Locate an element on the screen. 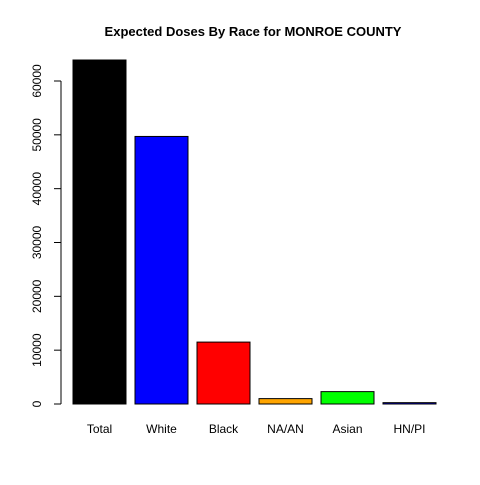 The width and height of the screenshot is (480, 485). y-tick-label: 20000 is located at coordinates (37, 296).